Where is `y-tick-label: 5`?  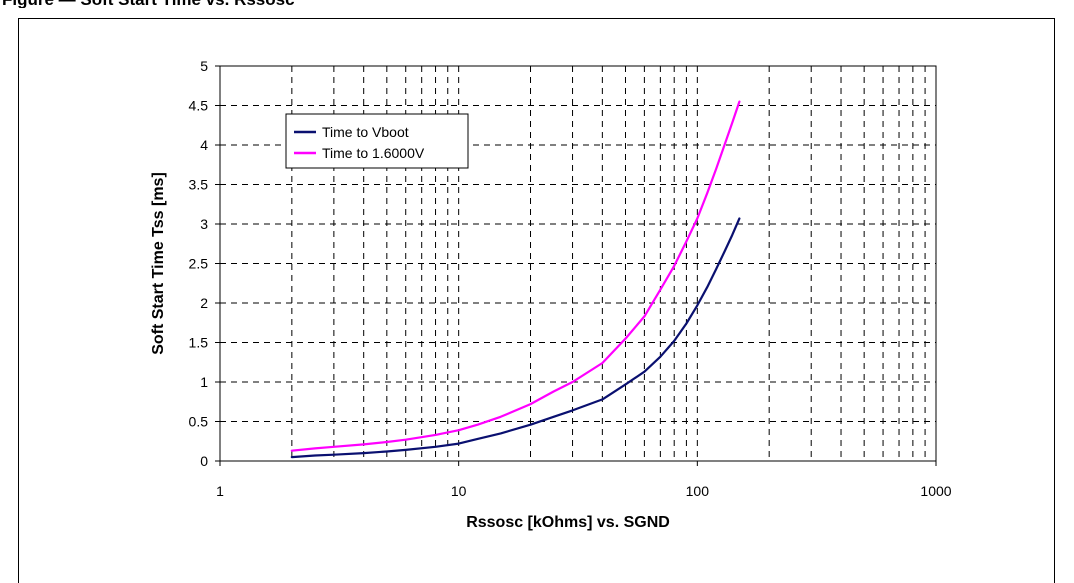 y-tick-label: 5 is located at coordinates (204, 66).